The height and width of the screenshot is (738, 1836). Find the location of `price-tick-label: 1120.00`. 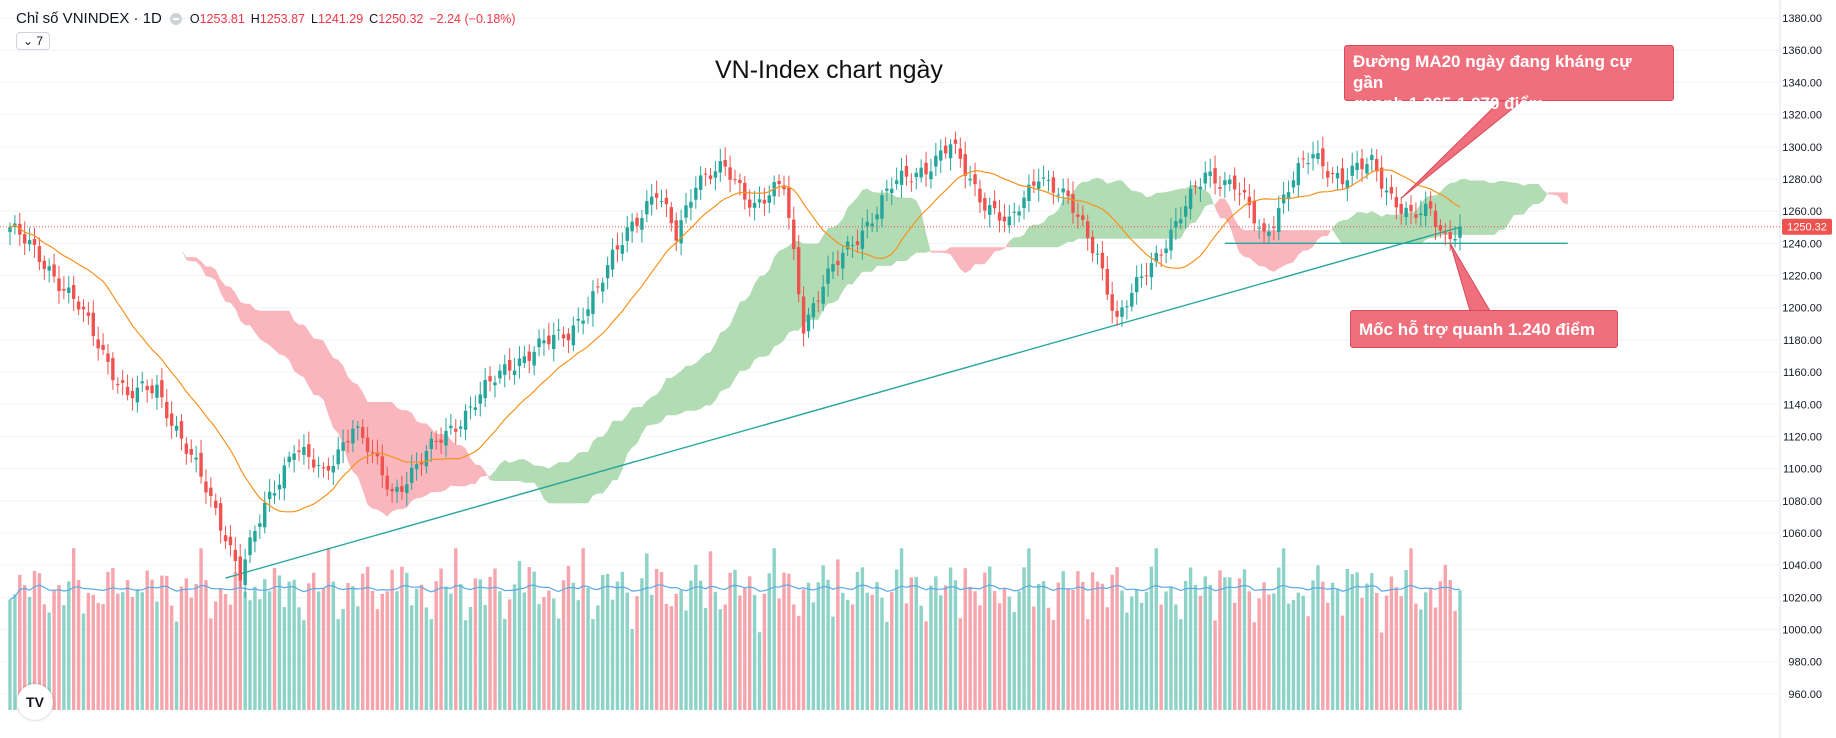

price-tick-label: 1120.00 is located at coordinates (1802, 437).